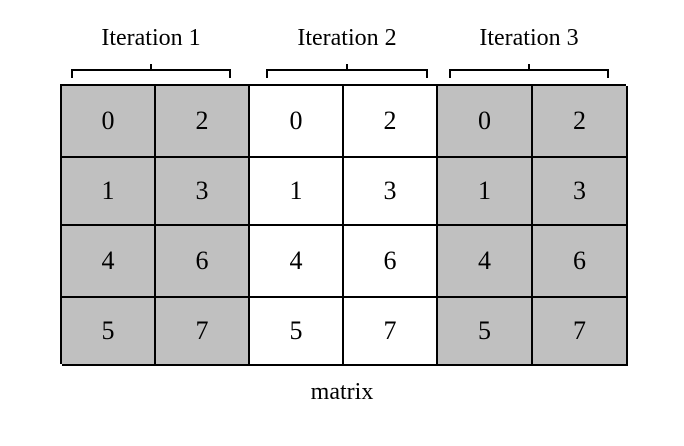 The height and width of the screenshot is (446, 684). Describe the element at coordinates (529, 71) in the screenshot. I see `iteration-3-brace` at that location.